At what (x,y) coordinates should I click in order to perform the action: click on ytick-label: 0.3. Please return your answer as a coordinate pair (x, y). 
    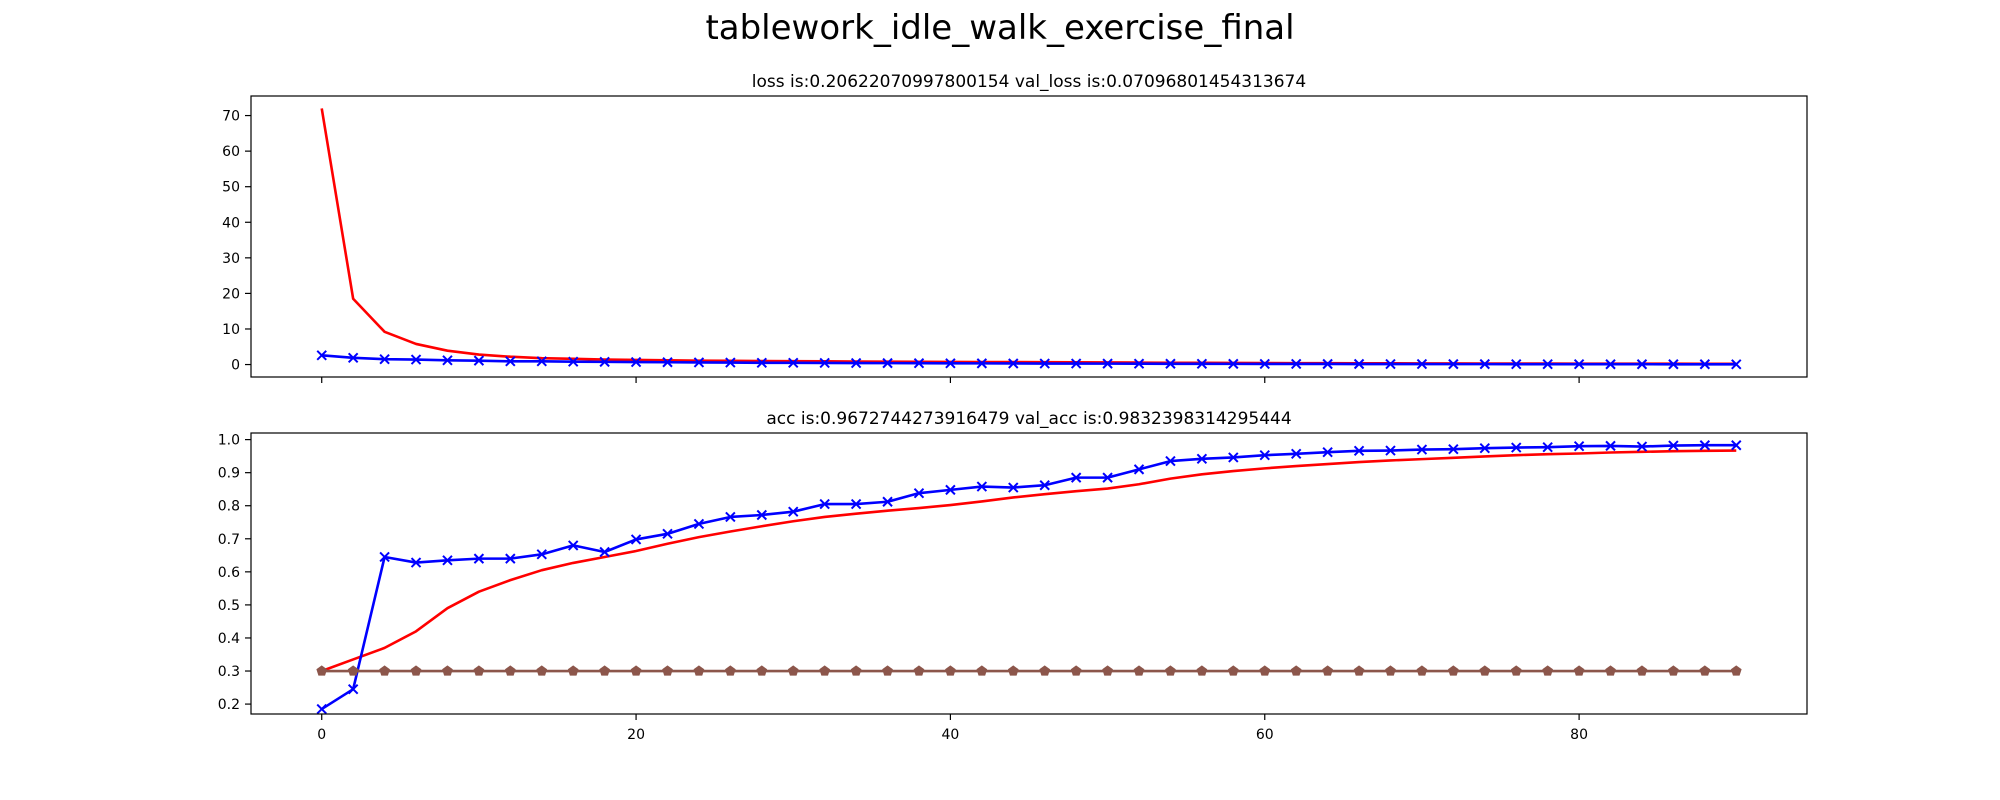
    Looking at the image, I should click on (229, 672).